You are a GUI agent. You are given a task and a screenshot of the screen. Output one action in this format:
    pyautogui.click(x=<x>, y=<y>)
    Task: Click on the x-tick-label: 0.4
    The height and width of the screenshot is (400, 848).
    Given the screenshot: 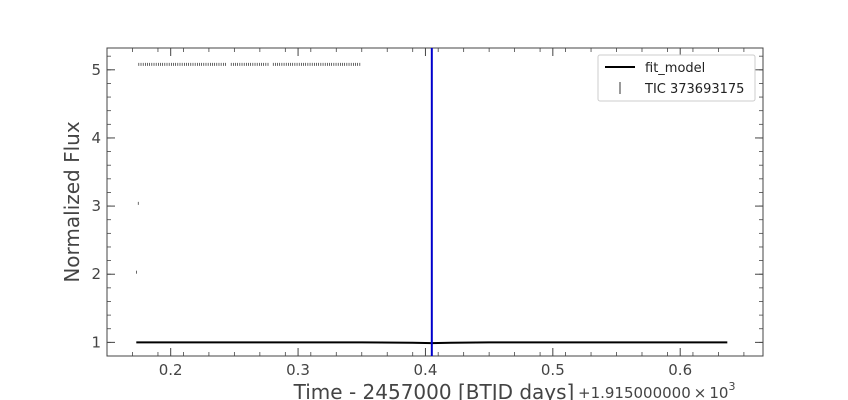 What is the action you would take?
    pyautogui.click(x=426, y=370)
    